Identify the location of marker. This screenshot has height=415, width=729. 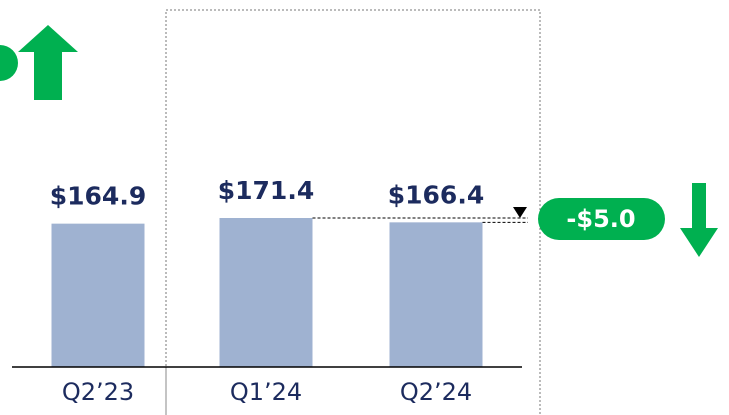
(520, 212).